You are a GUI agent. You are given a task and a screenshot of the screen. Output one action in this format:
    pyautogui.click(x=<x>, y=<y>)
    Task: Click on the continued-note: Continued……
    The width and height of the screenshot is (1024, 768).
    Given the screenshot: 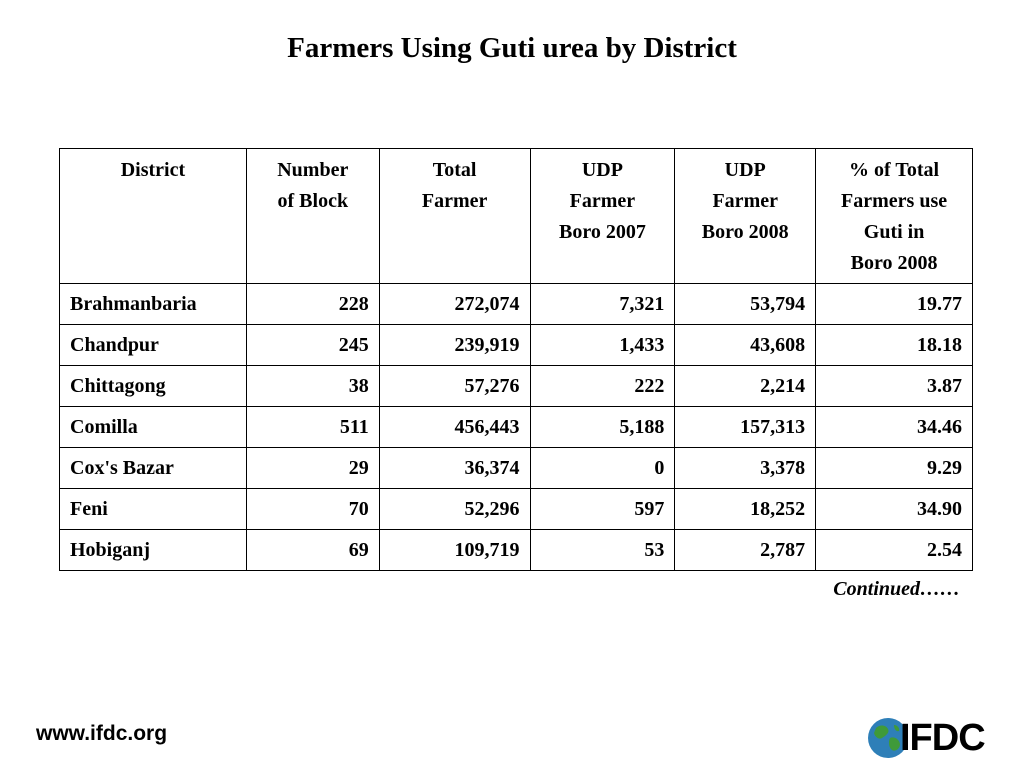 What is the action you would take?
    pyautogui.click(x=896, y=589)
    